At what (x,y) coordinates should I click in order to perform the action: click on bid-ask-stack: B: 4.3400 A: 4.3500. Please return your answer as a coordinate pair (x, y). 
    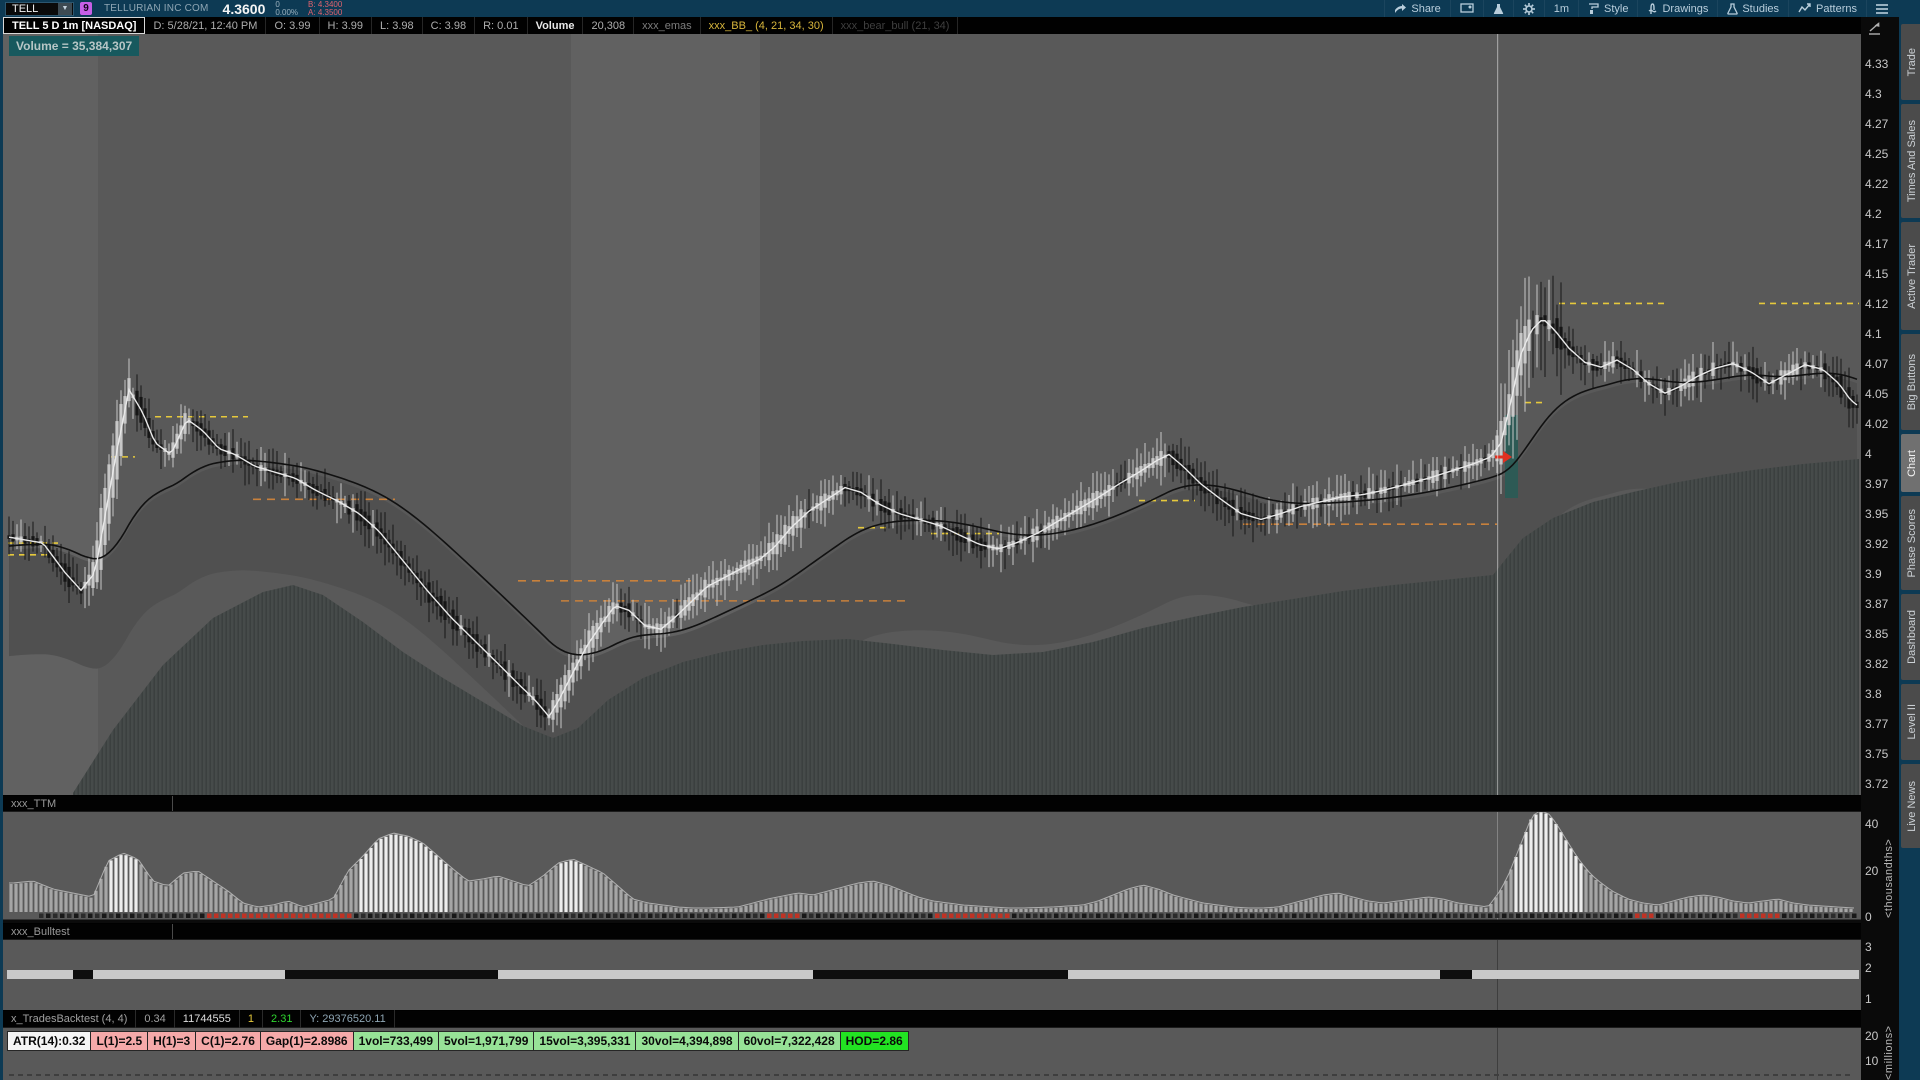
    Looking at the image, I should click on (325, 8).